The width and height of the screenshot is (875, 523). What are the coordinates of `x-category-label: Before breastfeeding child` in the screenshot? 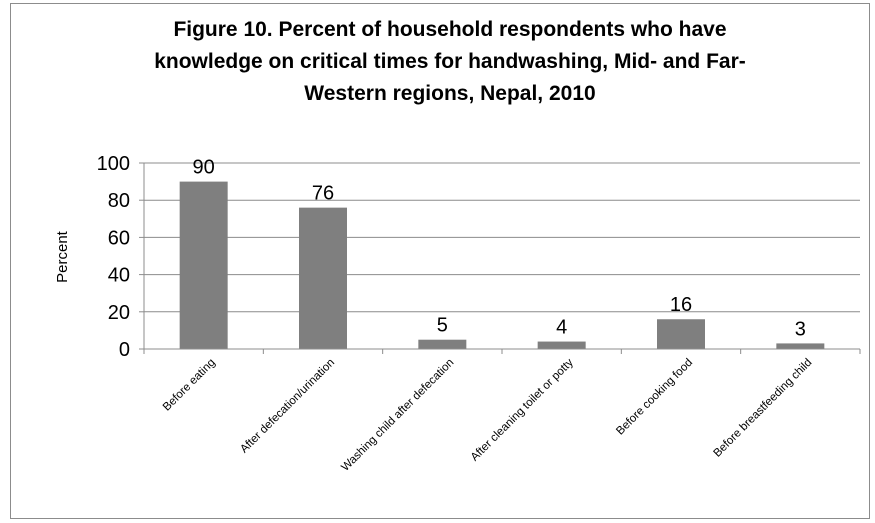 It's located at (762, 408).